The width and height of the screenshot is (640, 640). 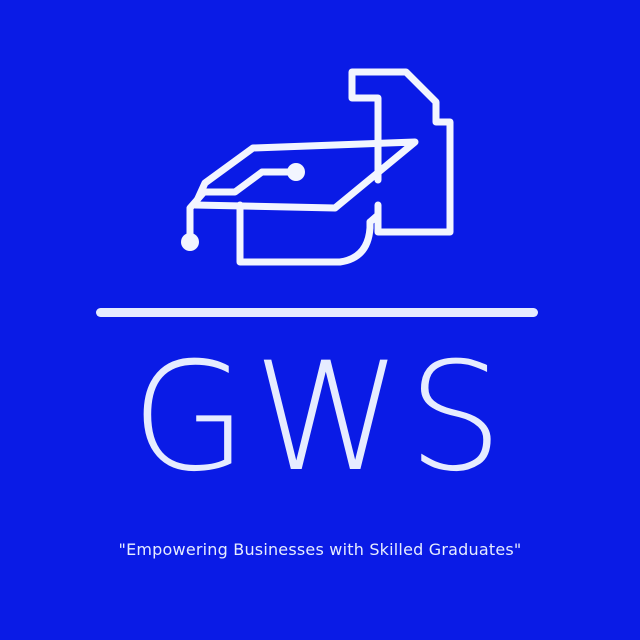 I want to click on divider-line, so click(x=317, y=312).